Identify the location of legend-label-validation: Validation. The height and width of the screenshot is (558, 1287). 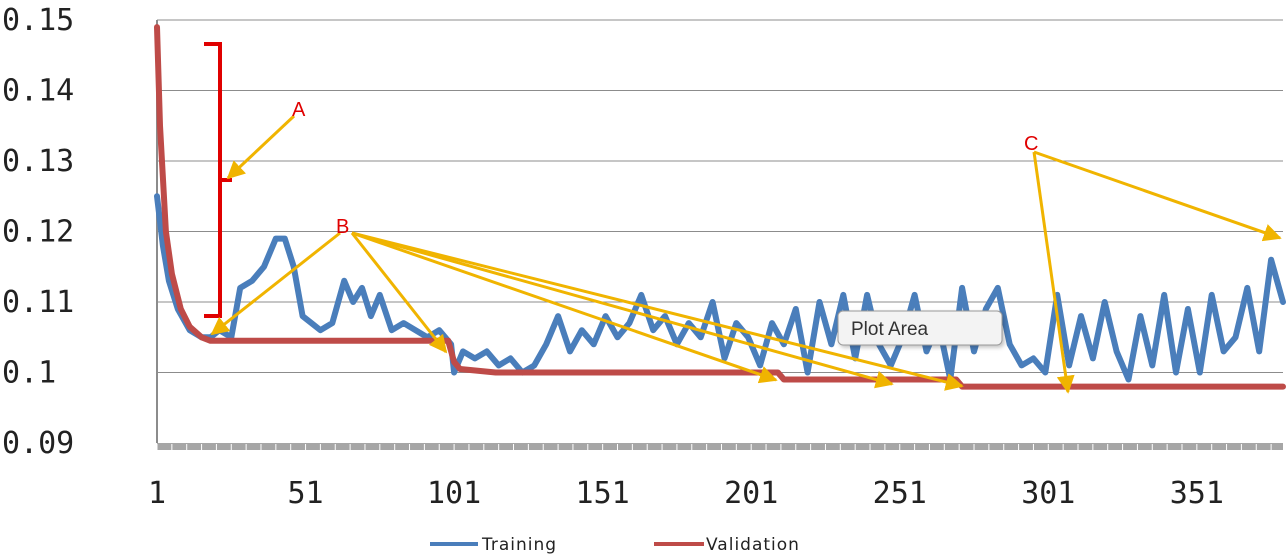
(753, 545).